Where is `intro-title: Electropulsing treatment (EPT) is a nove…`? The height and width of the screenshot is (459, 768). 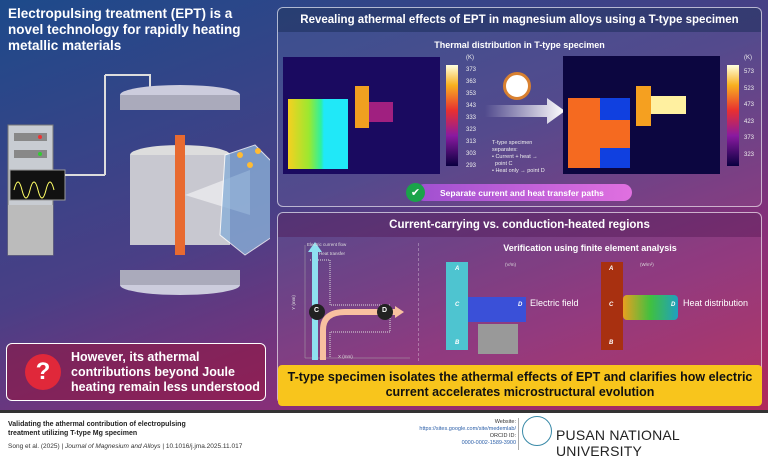 intro-title: Electropulsing treatment (EPT) is a nove… is located at coordinates (124, 29).